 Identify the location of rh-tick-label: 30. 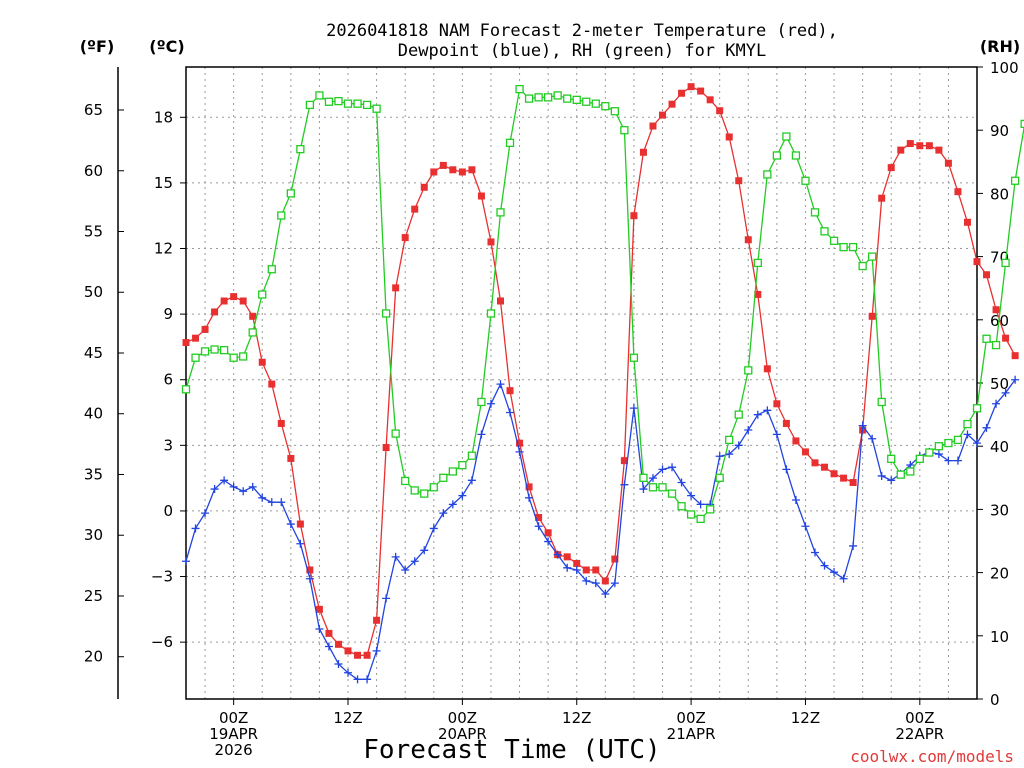
(999, 510).